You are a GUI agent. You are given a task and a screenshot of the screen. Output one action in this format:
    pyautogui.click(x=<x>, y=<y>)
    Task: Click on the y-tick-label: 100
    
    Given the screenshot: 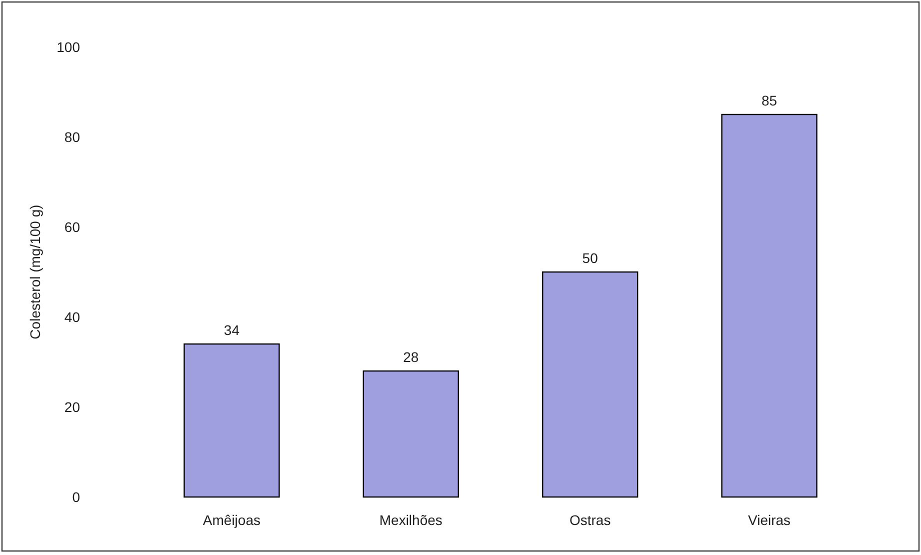 What is the action you would take?
    pyautogui.click(x=68, y=46)
    